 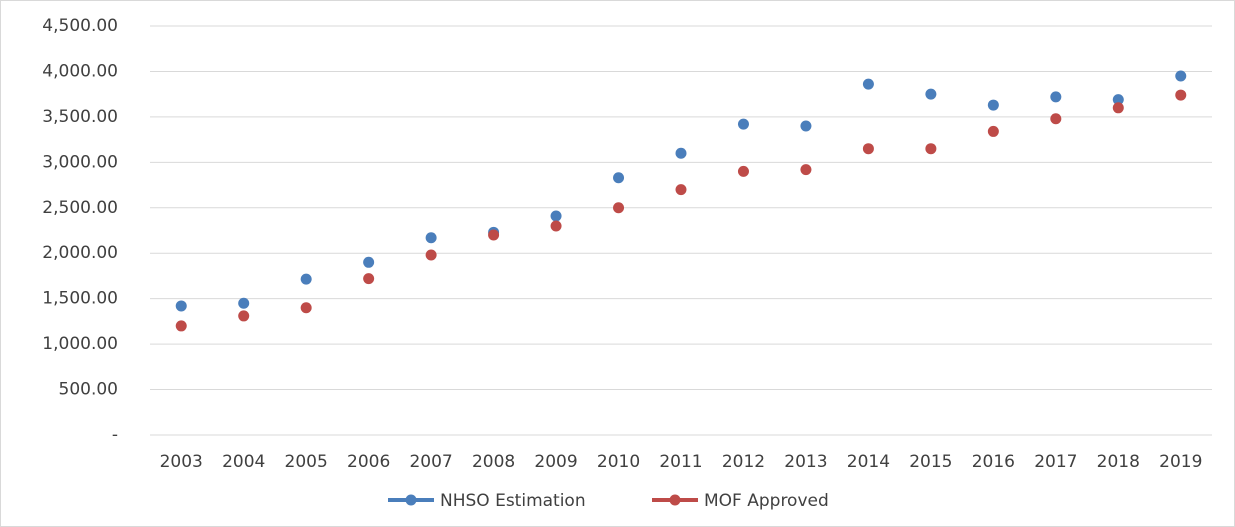 I want to click on x-tick-label: 2006, so click(x=368, y=462).